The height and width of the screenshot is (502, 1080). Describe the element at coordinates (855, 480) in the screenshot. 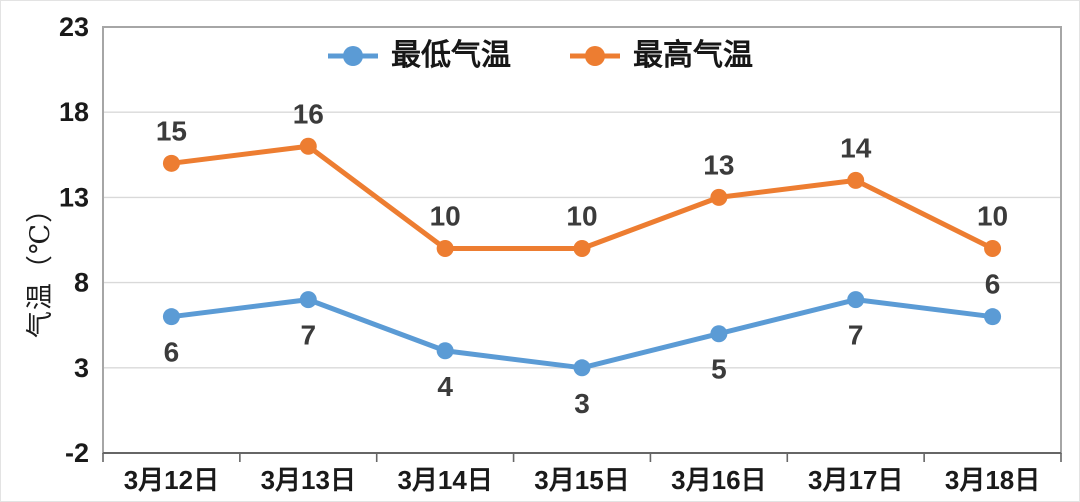

I see `x-axis-tick-label: 3月17日` at that location.